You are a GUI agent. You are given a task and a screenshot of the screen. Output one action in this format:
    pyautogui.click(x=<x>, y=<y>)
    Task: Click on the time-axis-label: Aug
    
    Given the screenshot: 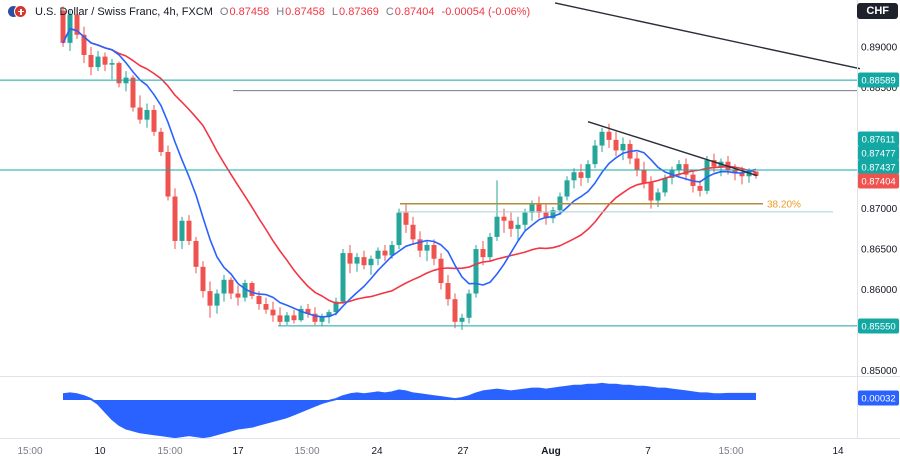 What is the action you would take?
    pyautogui.click(x=550, y=451)
    